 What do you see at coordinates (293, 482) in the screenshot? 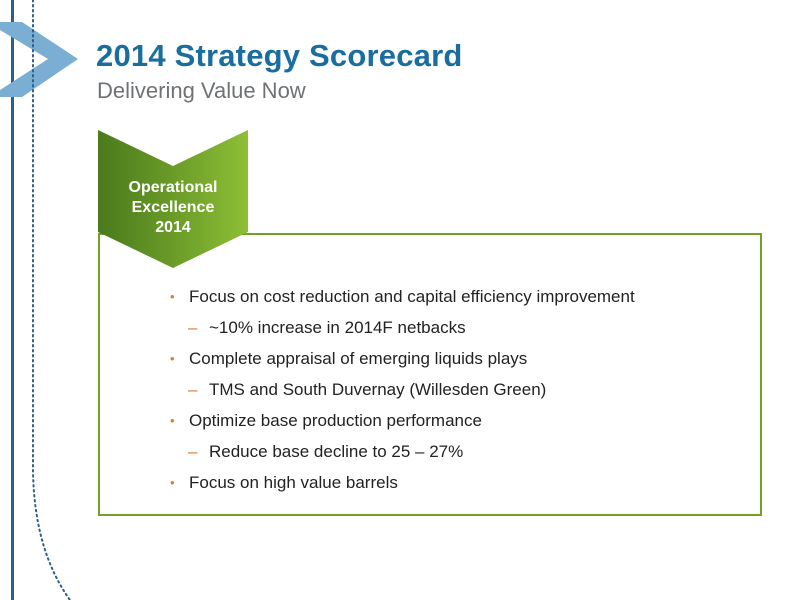
I see `bullet-text: Focus on high value barrels` at bounding box center [293, 482].